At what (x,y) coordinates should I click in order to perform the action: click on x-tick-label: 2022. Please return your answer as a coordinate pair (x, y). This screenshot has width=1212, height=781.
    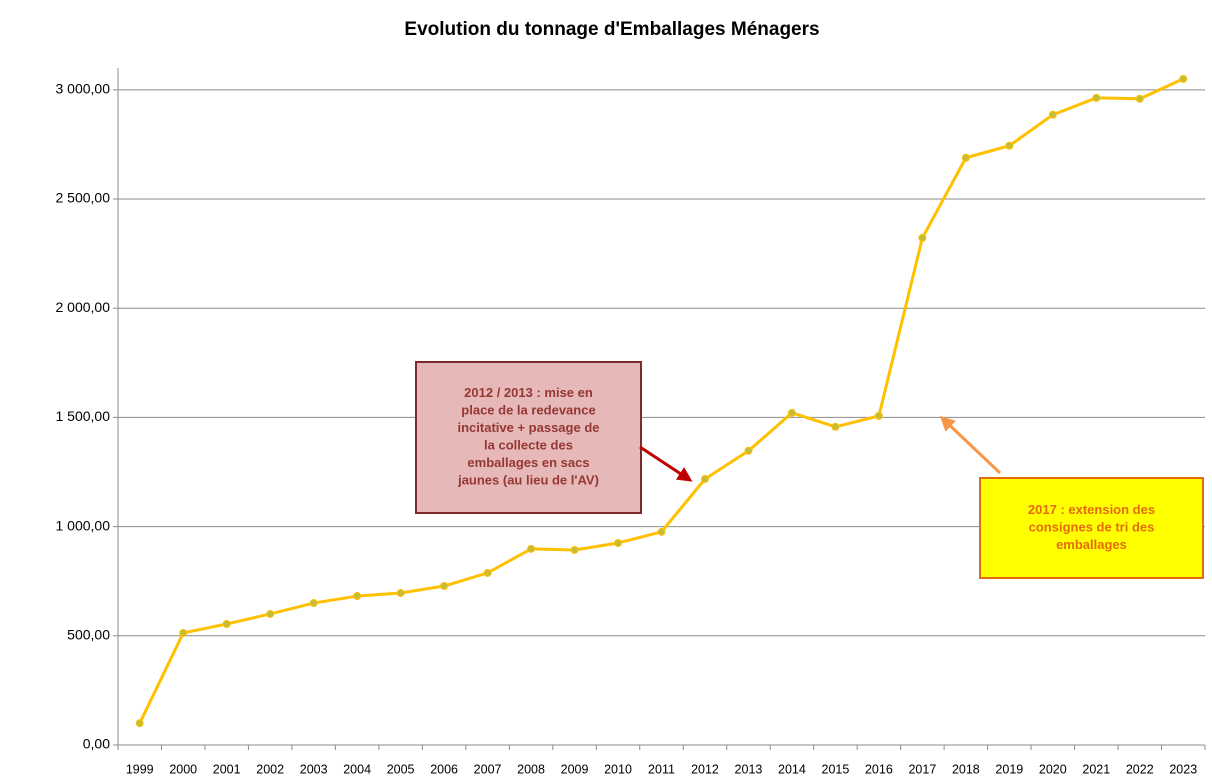
    Looking at the image, I should click on (1140, 769).